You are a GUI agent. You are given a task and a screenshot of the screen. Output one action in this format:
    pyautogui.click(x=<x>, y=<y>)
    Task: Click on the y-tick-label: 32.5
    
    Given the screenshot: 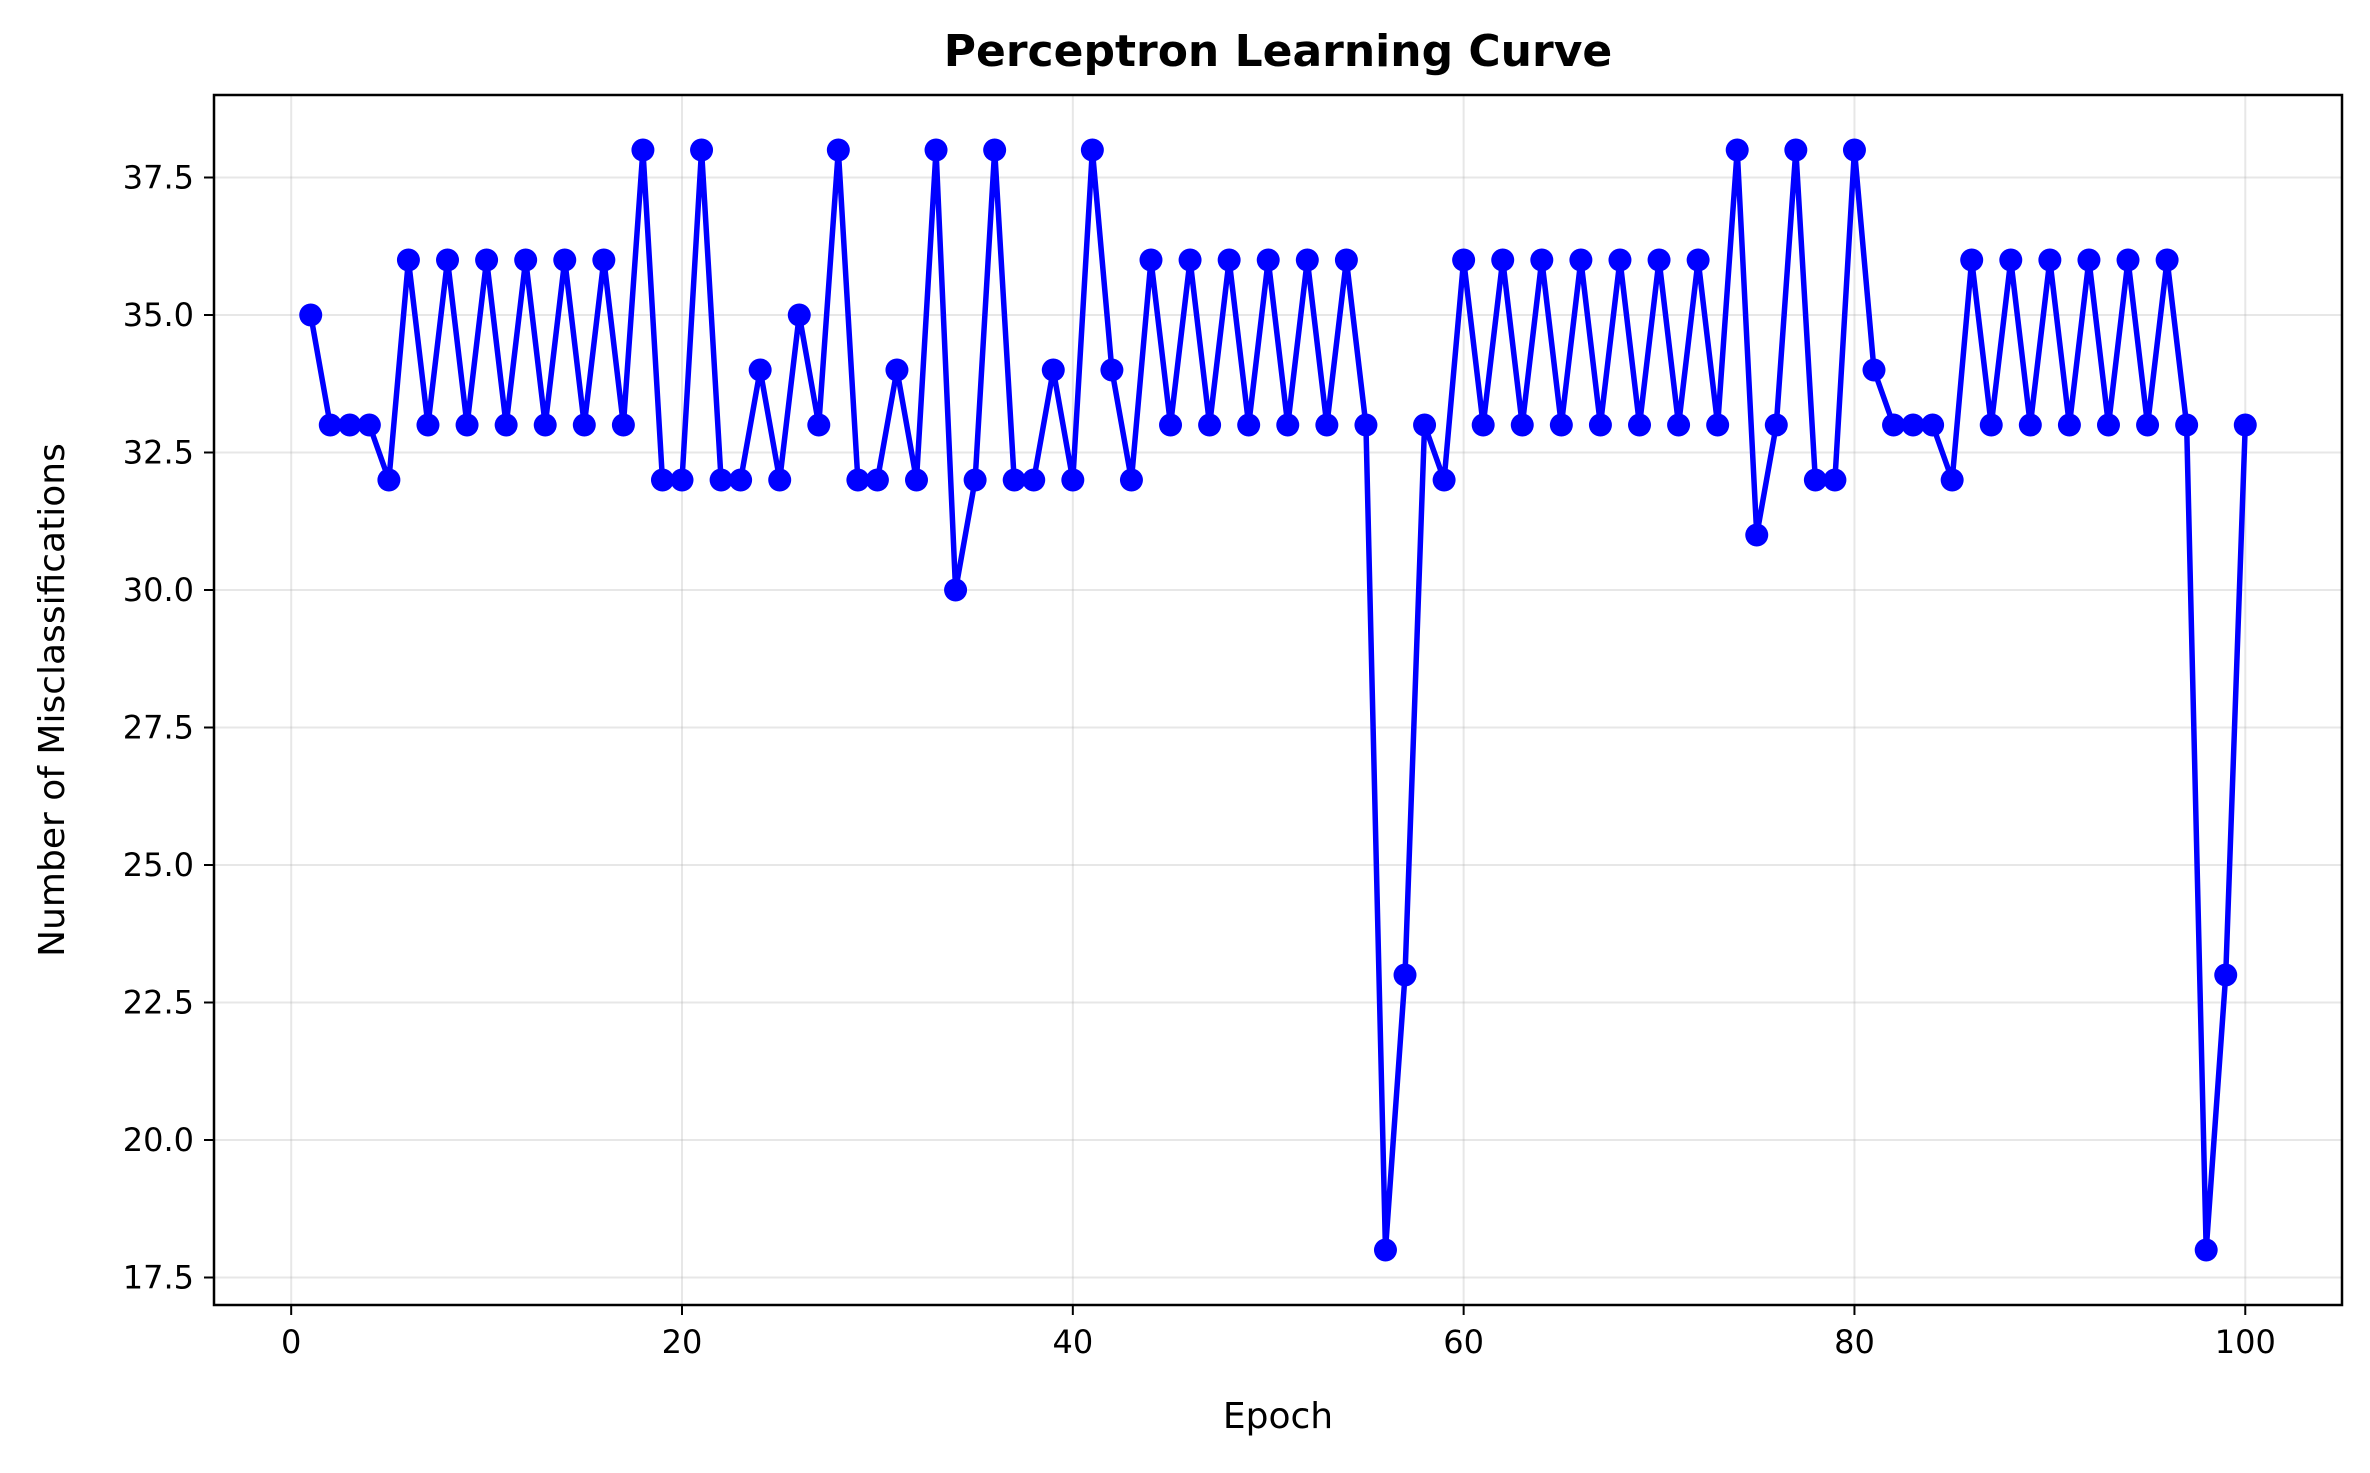 What is the action you would take?
    pyautogui.click(x=158, y=453)
    